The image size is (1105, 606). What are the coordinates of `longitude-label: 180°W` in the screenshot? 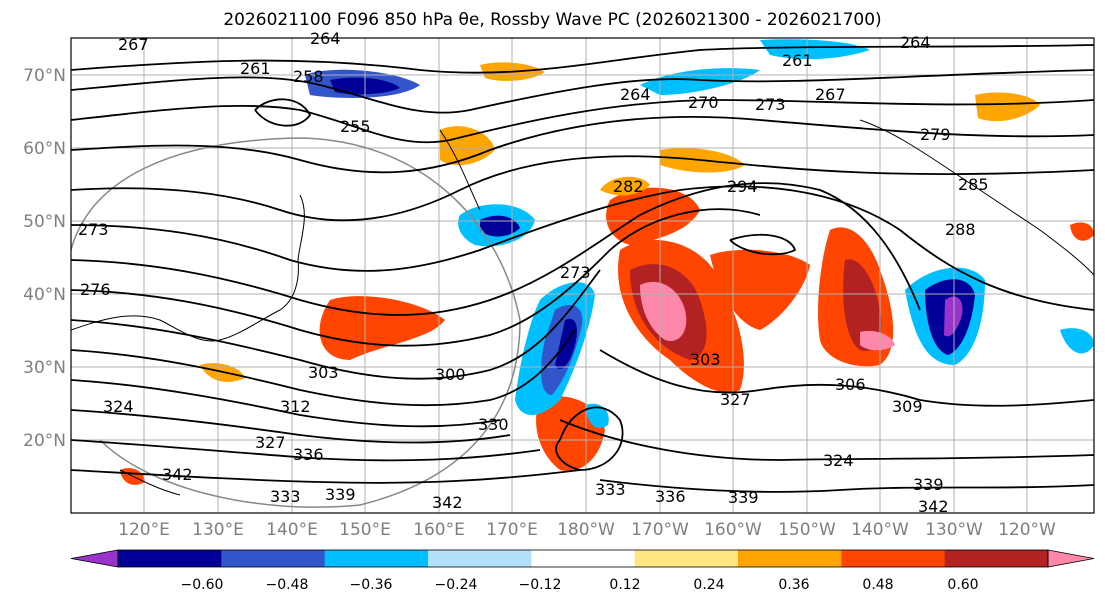 It's located at (586, 530).